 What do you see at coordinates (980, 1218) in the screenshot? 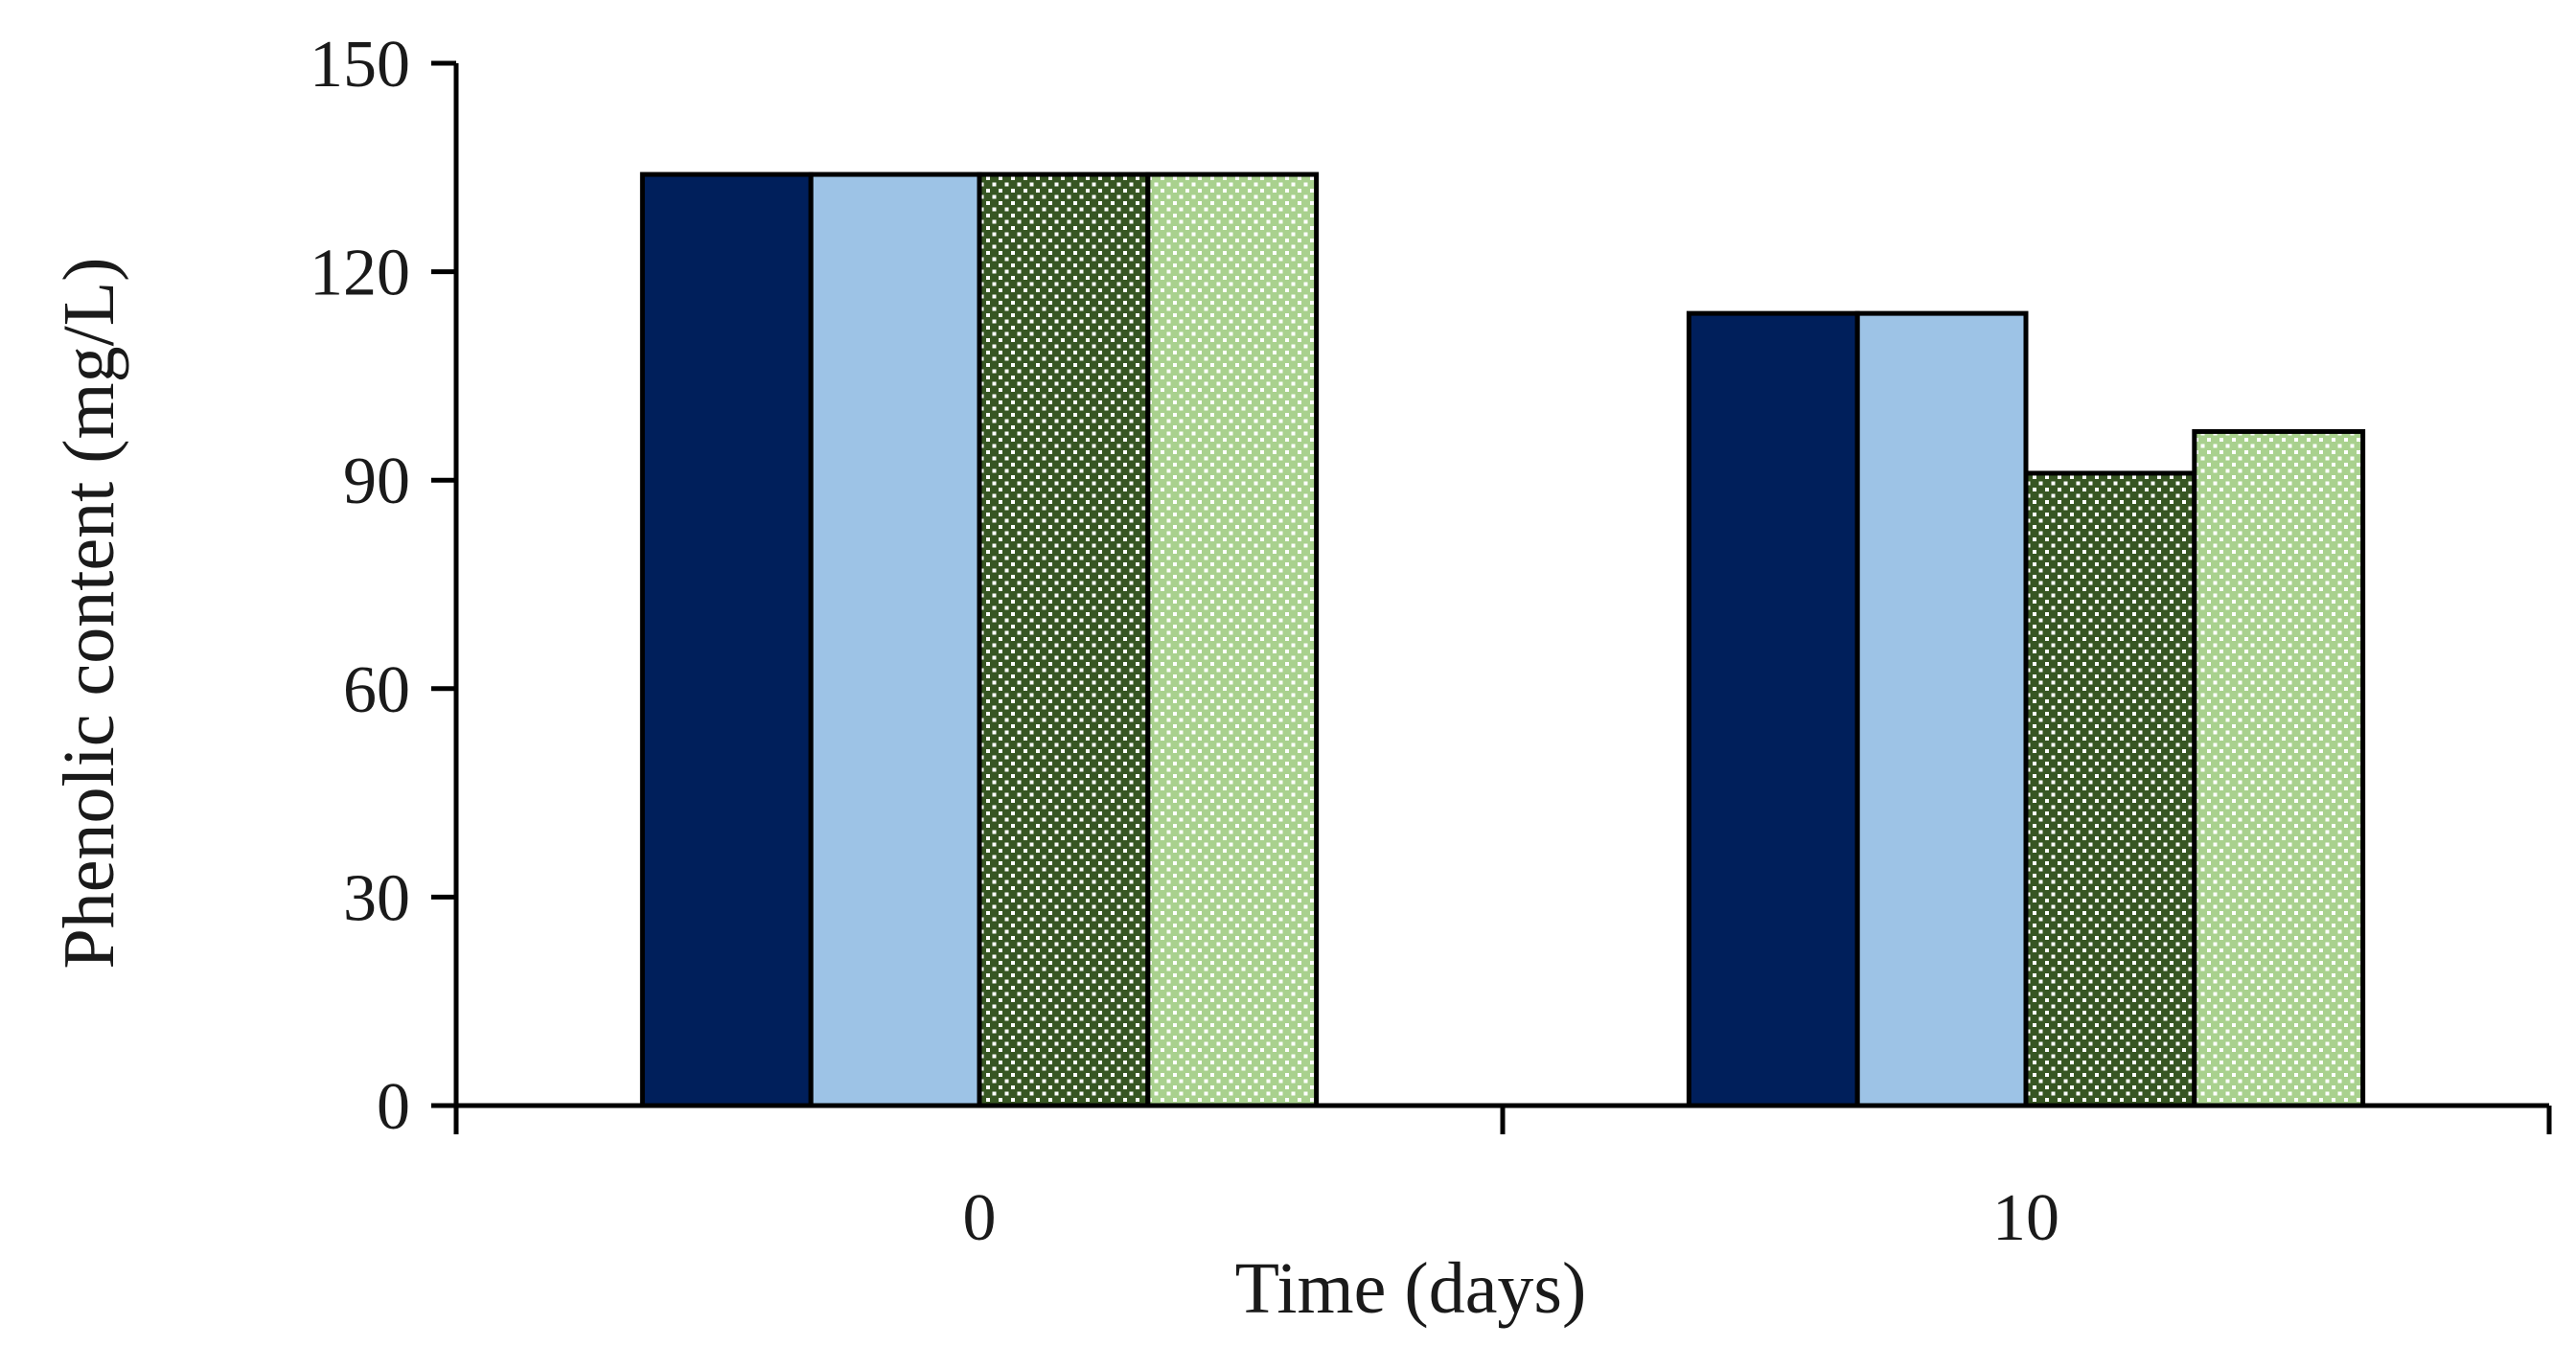
I see `x-tick-label: 0` at bounding box center [980, 1218].